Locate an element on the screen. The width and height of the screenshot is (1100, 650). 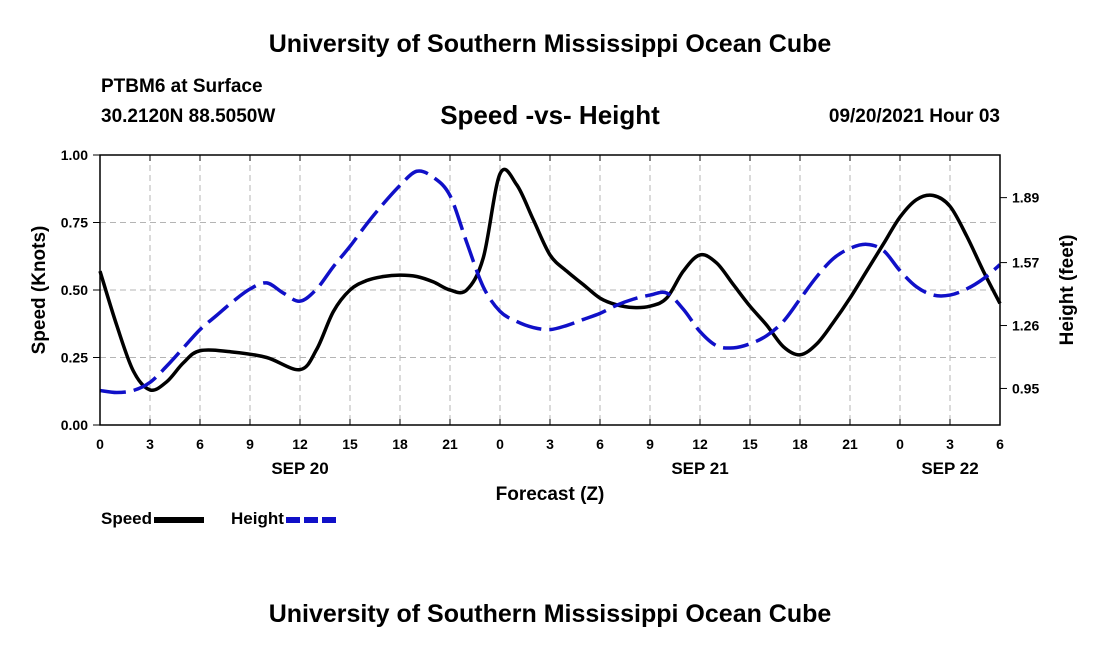
forecast-date-label: 09/20/2021 Hour 03 is located at coordinates (914, 116).